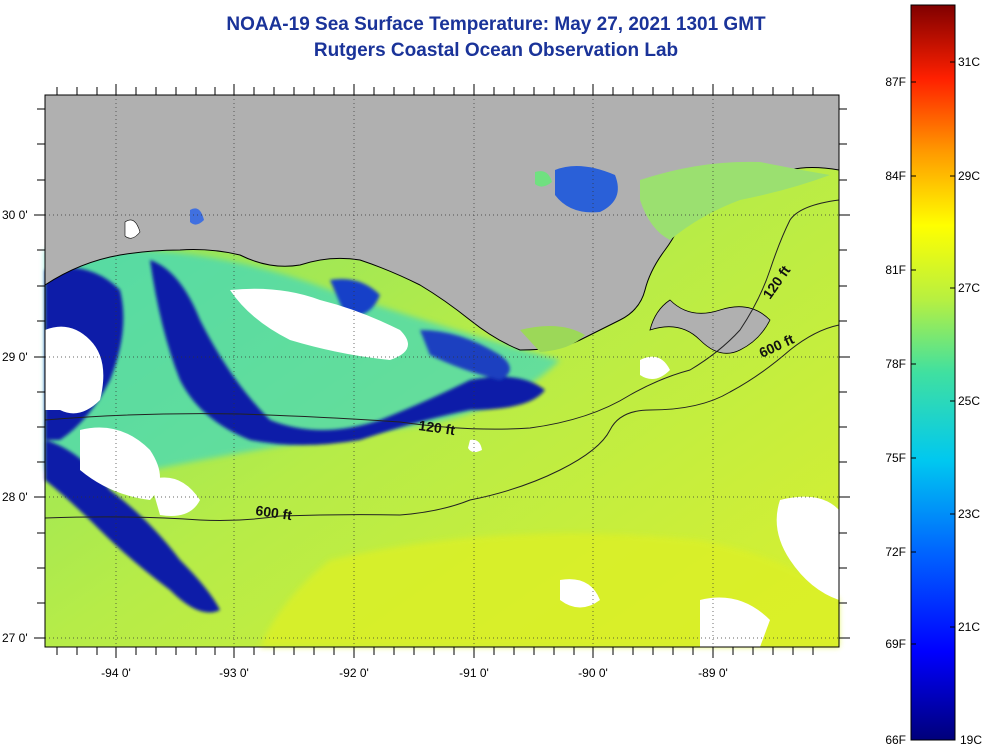 This screenshot has height=754, width=992. I want to click on lon-label-89: -89 0', so click(713, 673).